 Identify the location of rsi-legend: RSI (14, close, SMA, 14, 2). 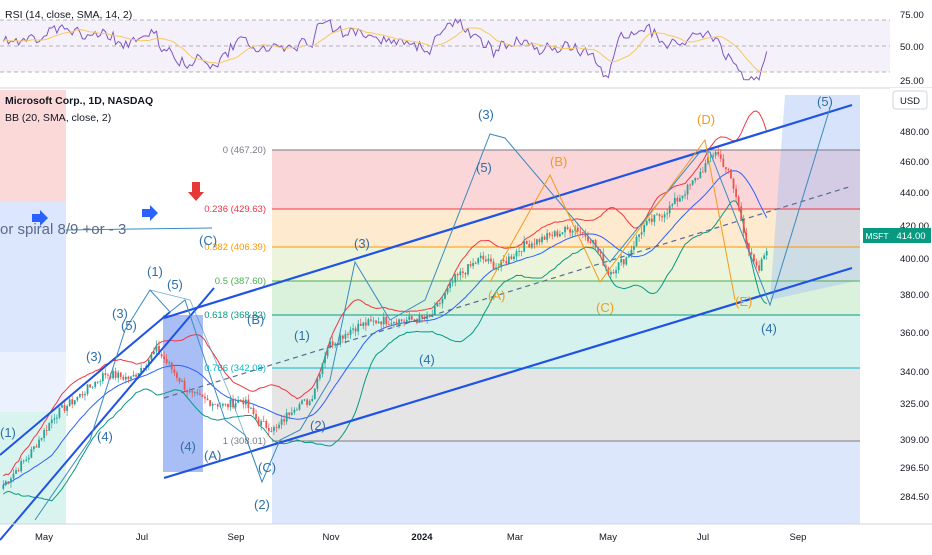
(68, 15).